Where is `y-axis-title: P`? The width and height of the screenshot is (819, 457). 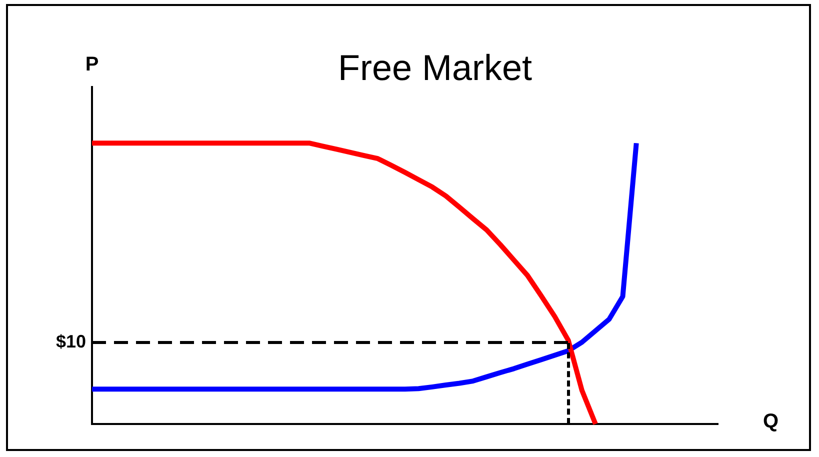 y-axis-title: P is located at coordinates (92, 65).